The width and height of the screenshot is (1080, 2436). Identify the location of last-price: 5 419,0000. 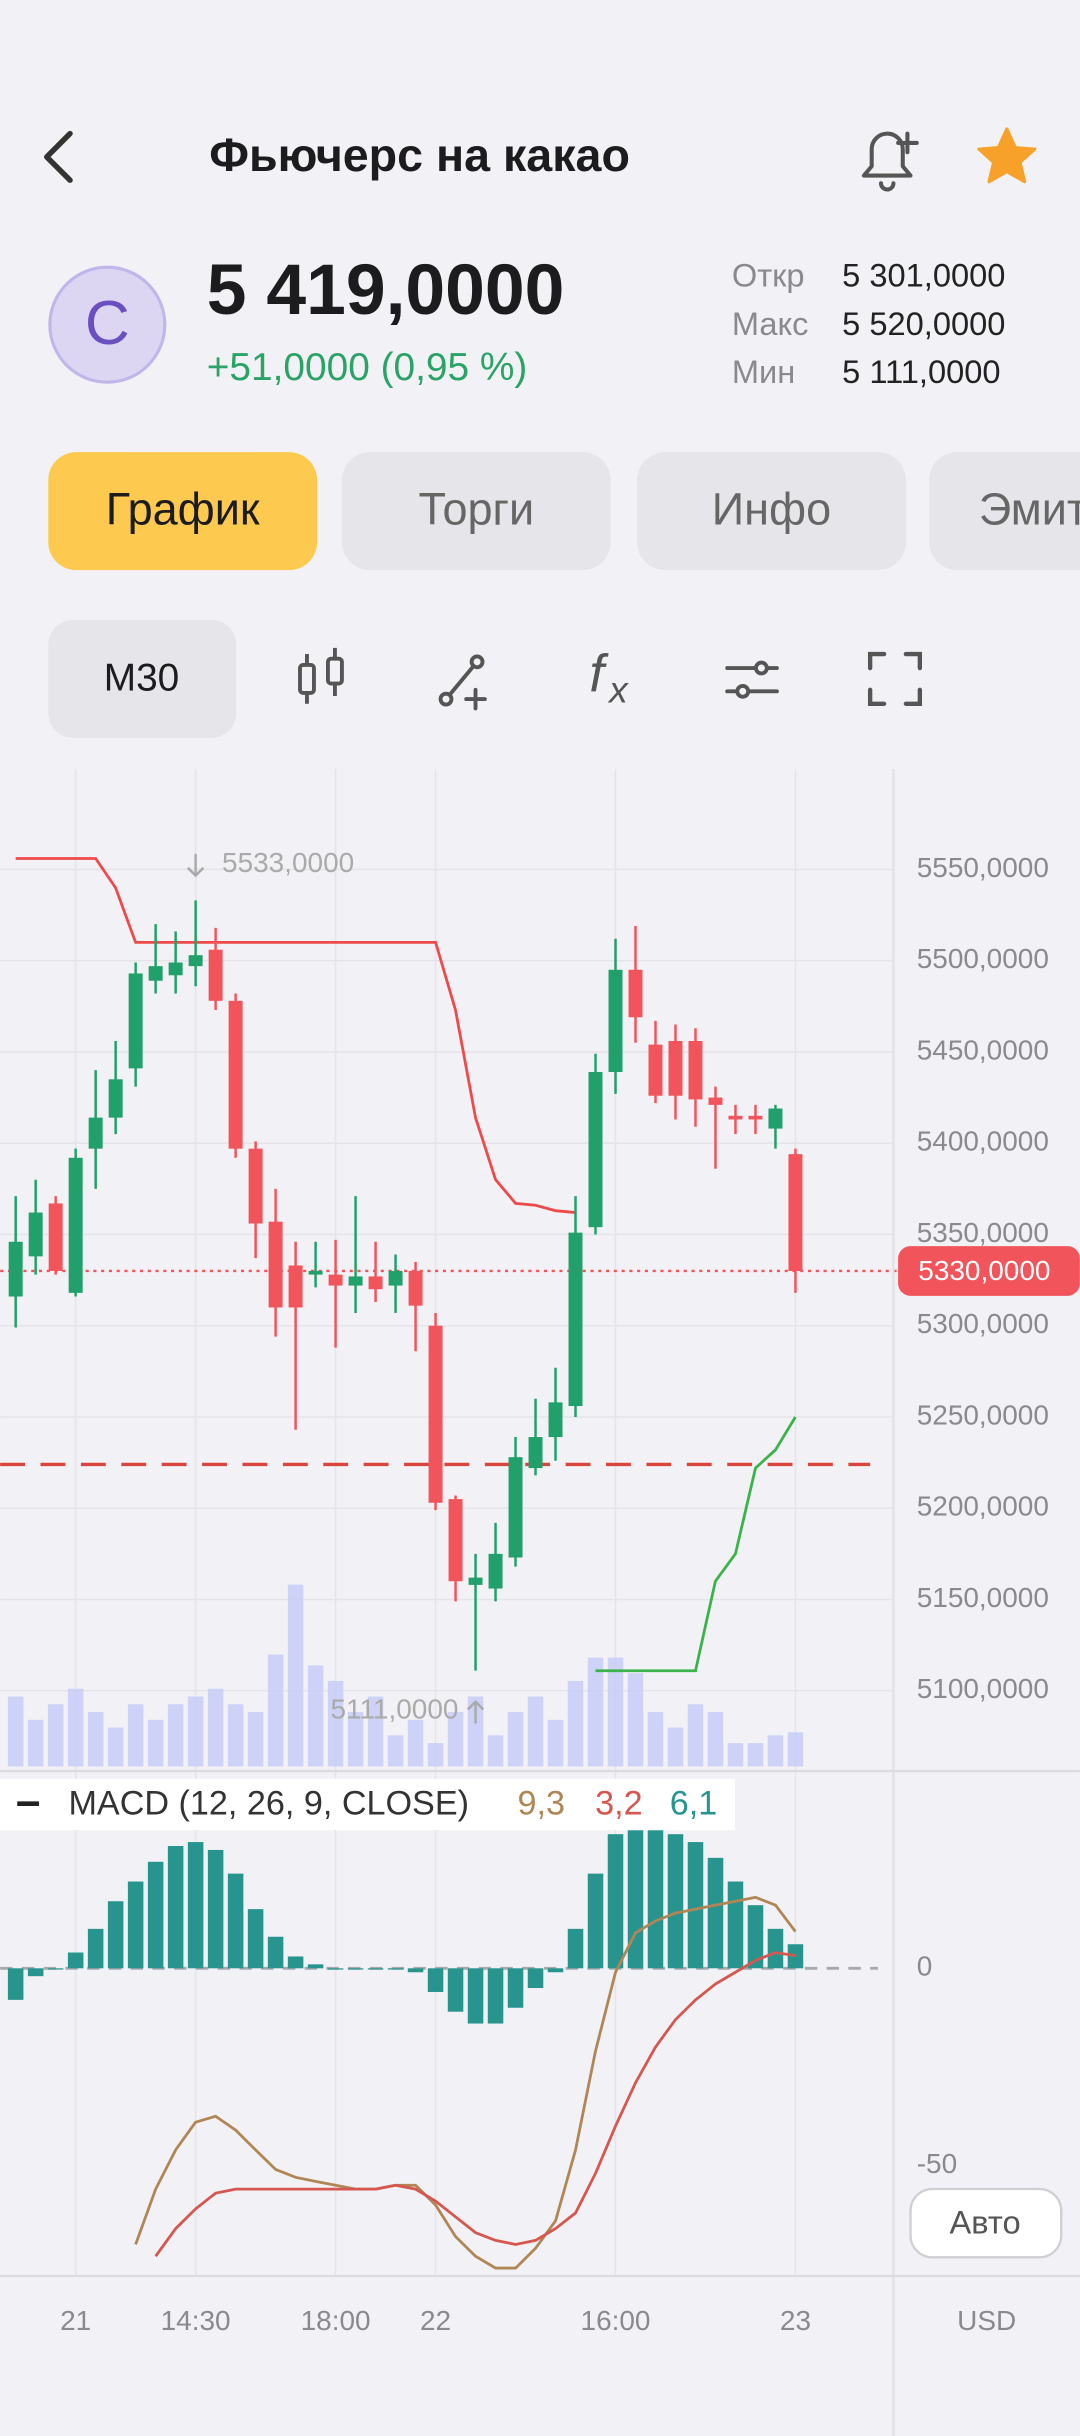
(386, 290).